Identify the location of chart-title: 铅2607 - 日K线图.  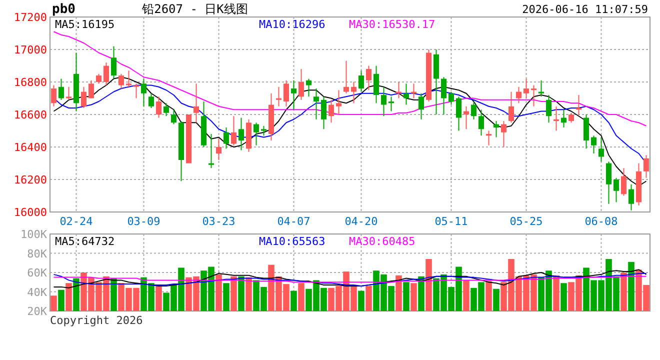
(194, 9).